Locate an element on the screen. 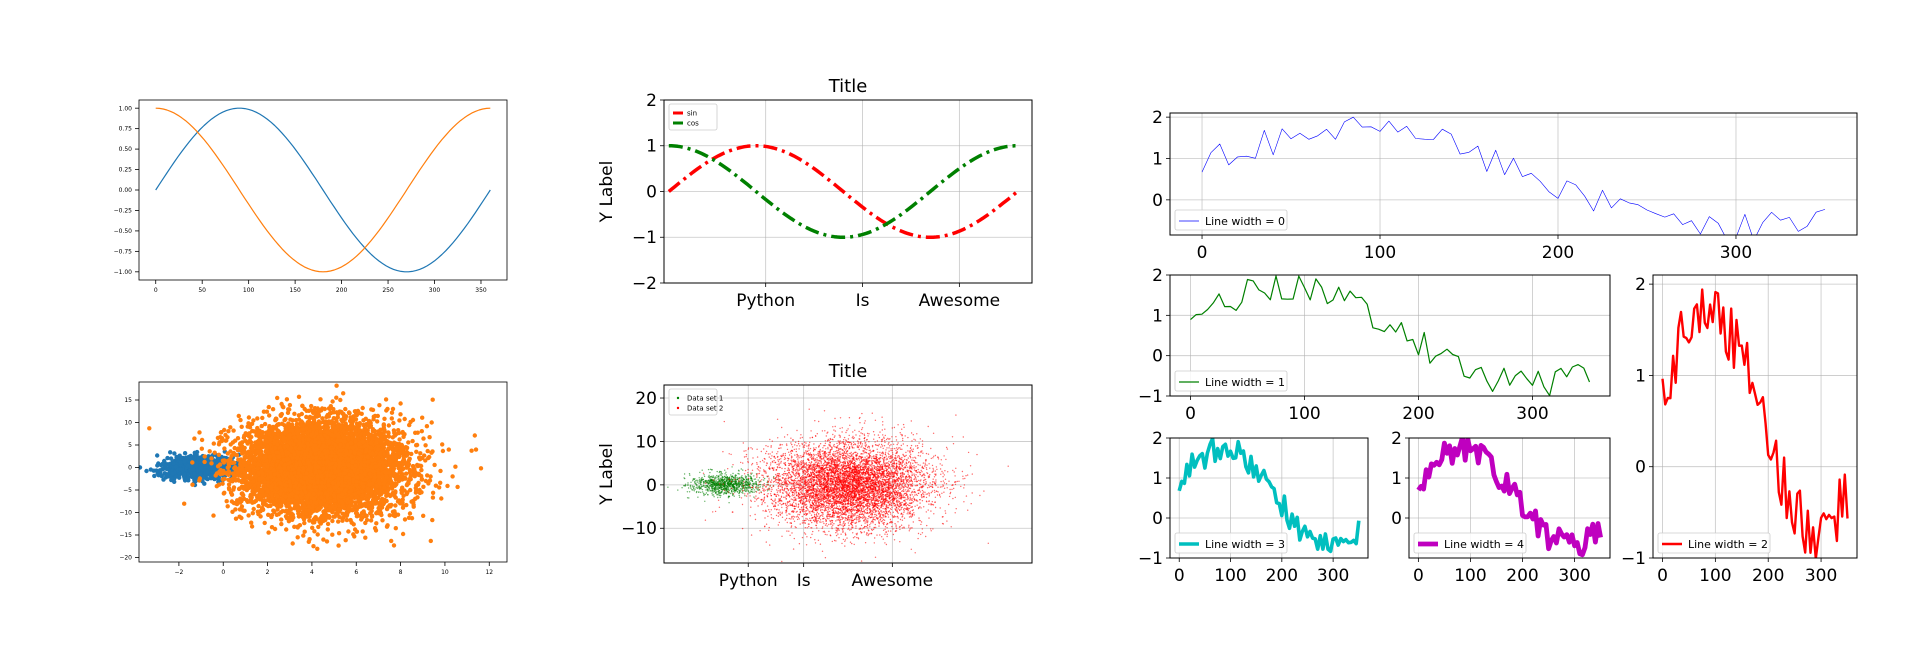  series-line-sin is located at coordinates (323, 190).